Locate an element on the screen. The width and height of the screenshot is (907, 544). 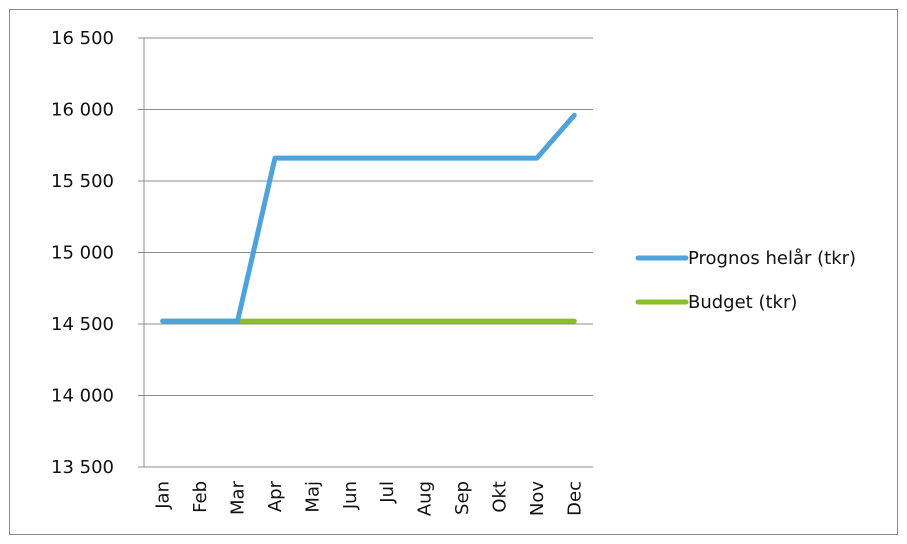
y-tick-label: 16 000 is located at coordinates (82, 110).